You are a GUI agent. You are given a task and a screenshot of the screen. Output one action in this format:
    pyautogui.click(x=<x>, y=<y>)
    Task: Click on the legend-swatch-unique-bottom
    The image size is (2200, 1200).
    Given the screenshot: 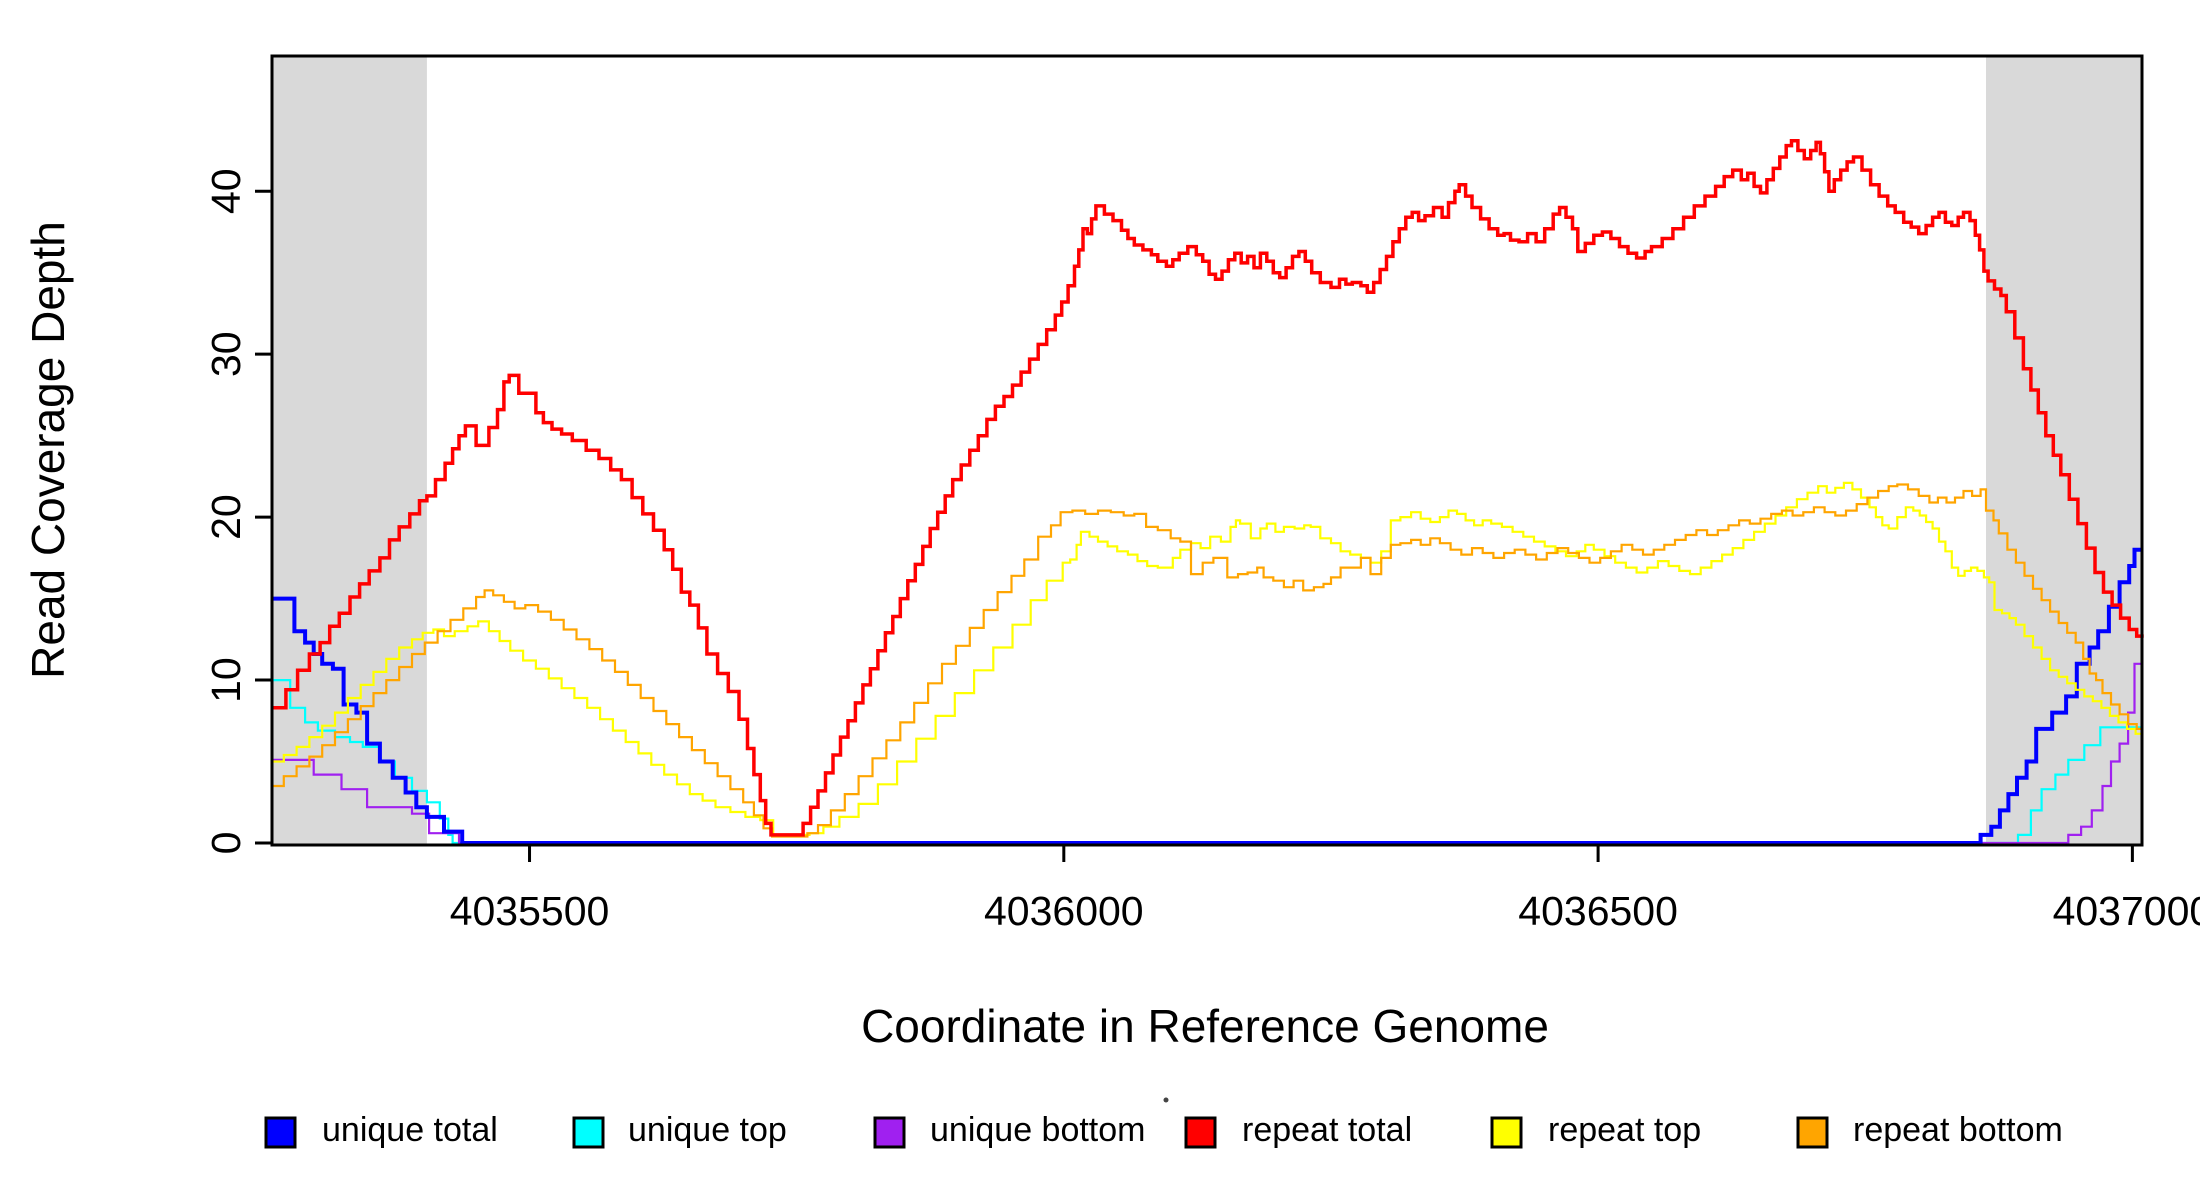 What is the action you would take?
    pyautogui.click(x=889, y=1132)
    